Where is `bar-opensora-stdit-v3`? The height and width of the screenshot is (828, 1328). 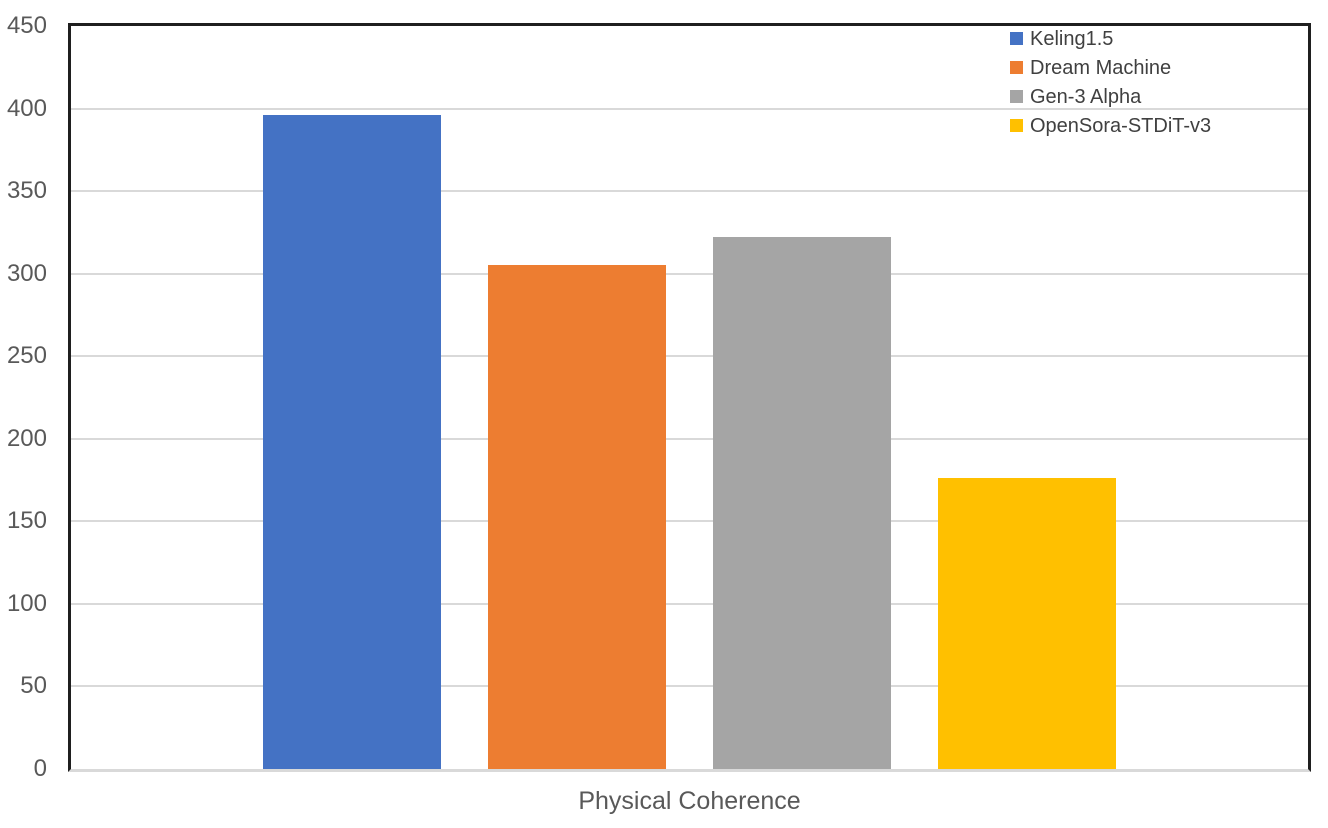 bar-opensora-stdit-v3 is located at coordinates (1027, 623).